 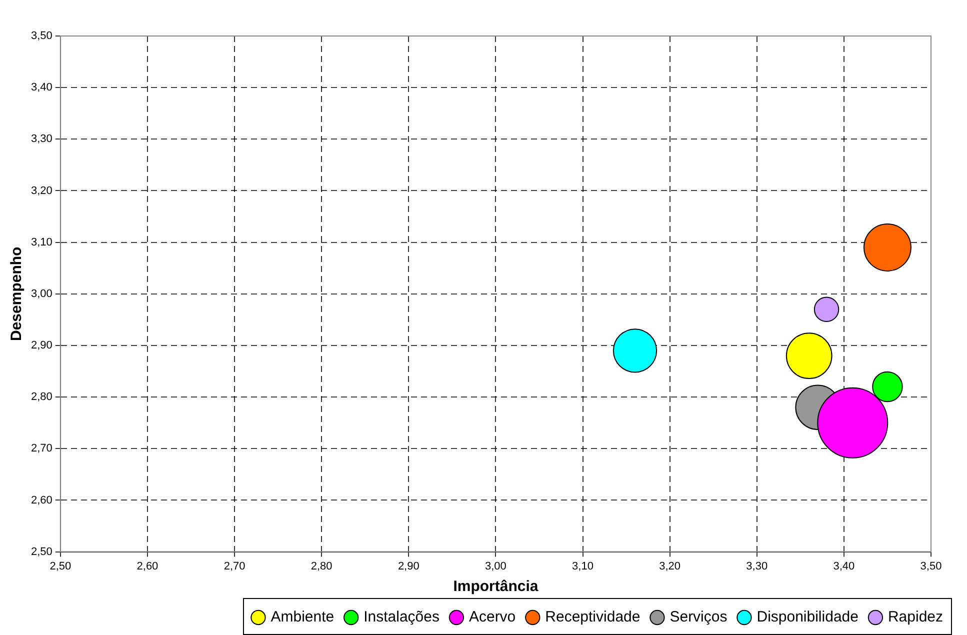 What do you see at coordinates (844, 566) in the screenshot?
I see `x-tick-label: 3,40` at bounding box center [844, 566].